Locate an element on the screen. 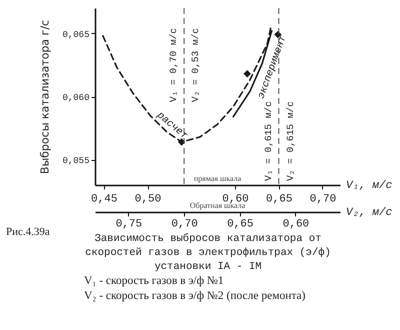 This screenshot has height=330, width=400. x2-tick-label: 0,75 is located at coordinates (129, 224).